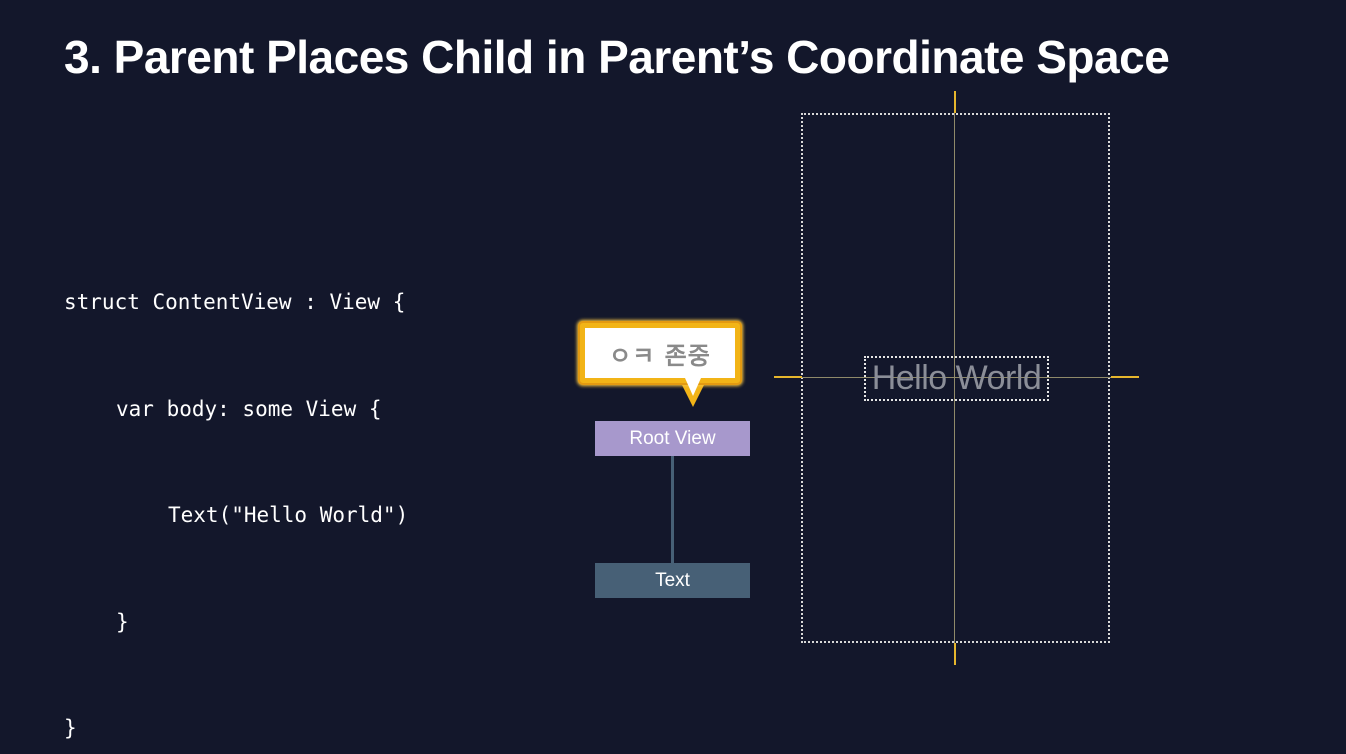 This screenshot has height=754, width=1346. What do you see at coordinates (955, 102) in the screenshot?
I see `vertical-guide-top-cap` at bounding box center [955, 102].